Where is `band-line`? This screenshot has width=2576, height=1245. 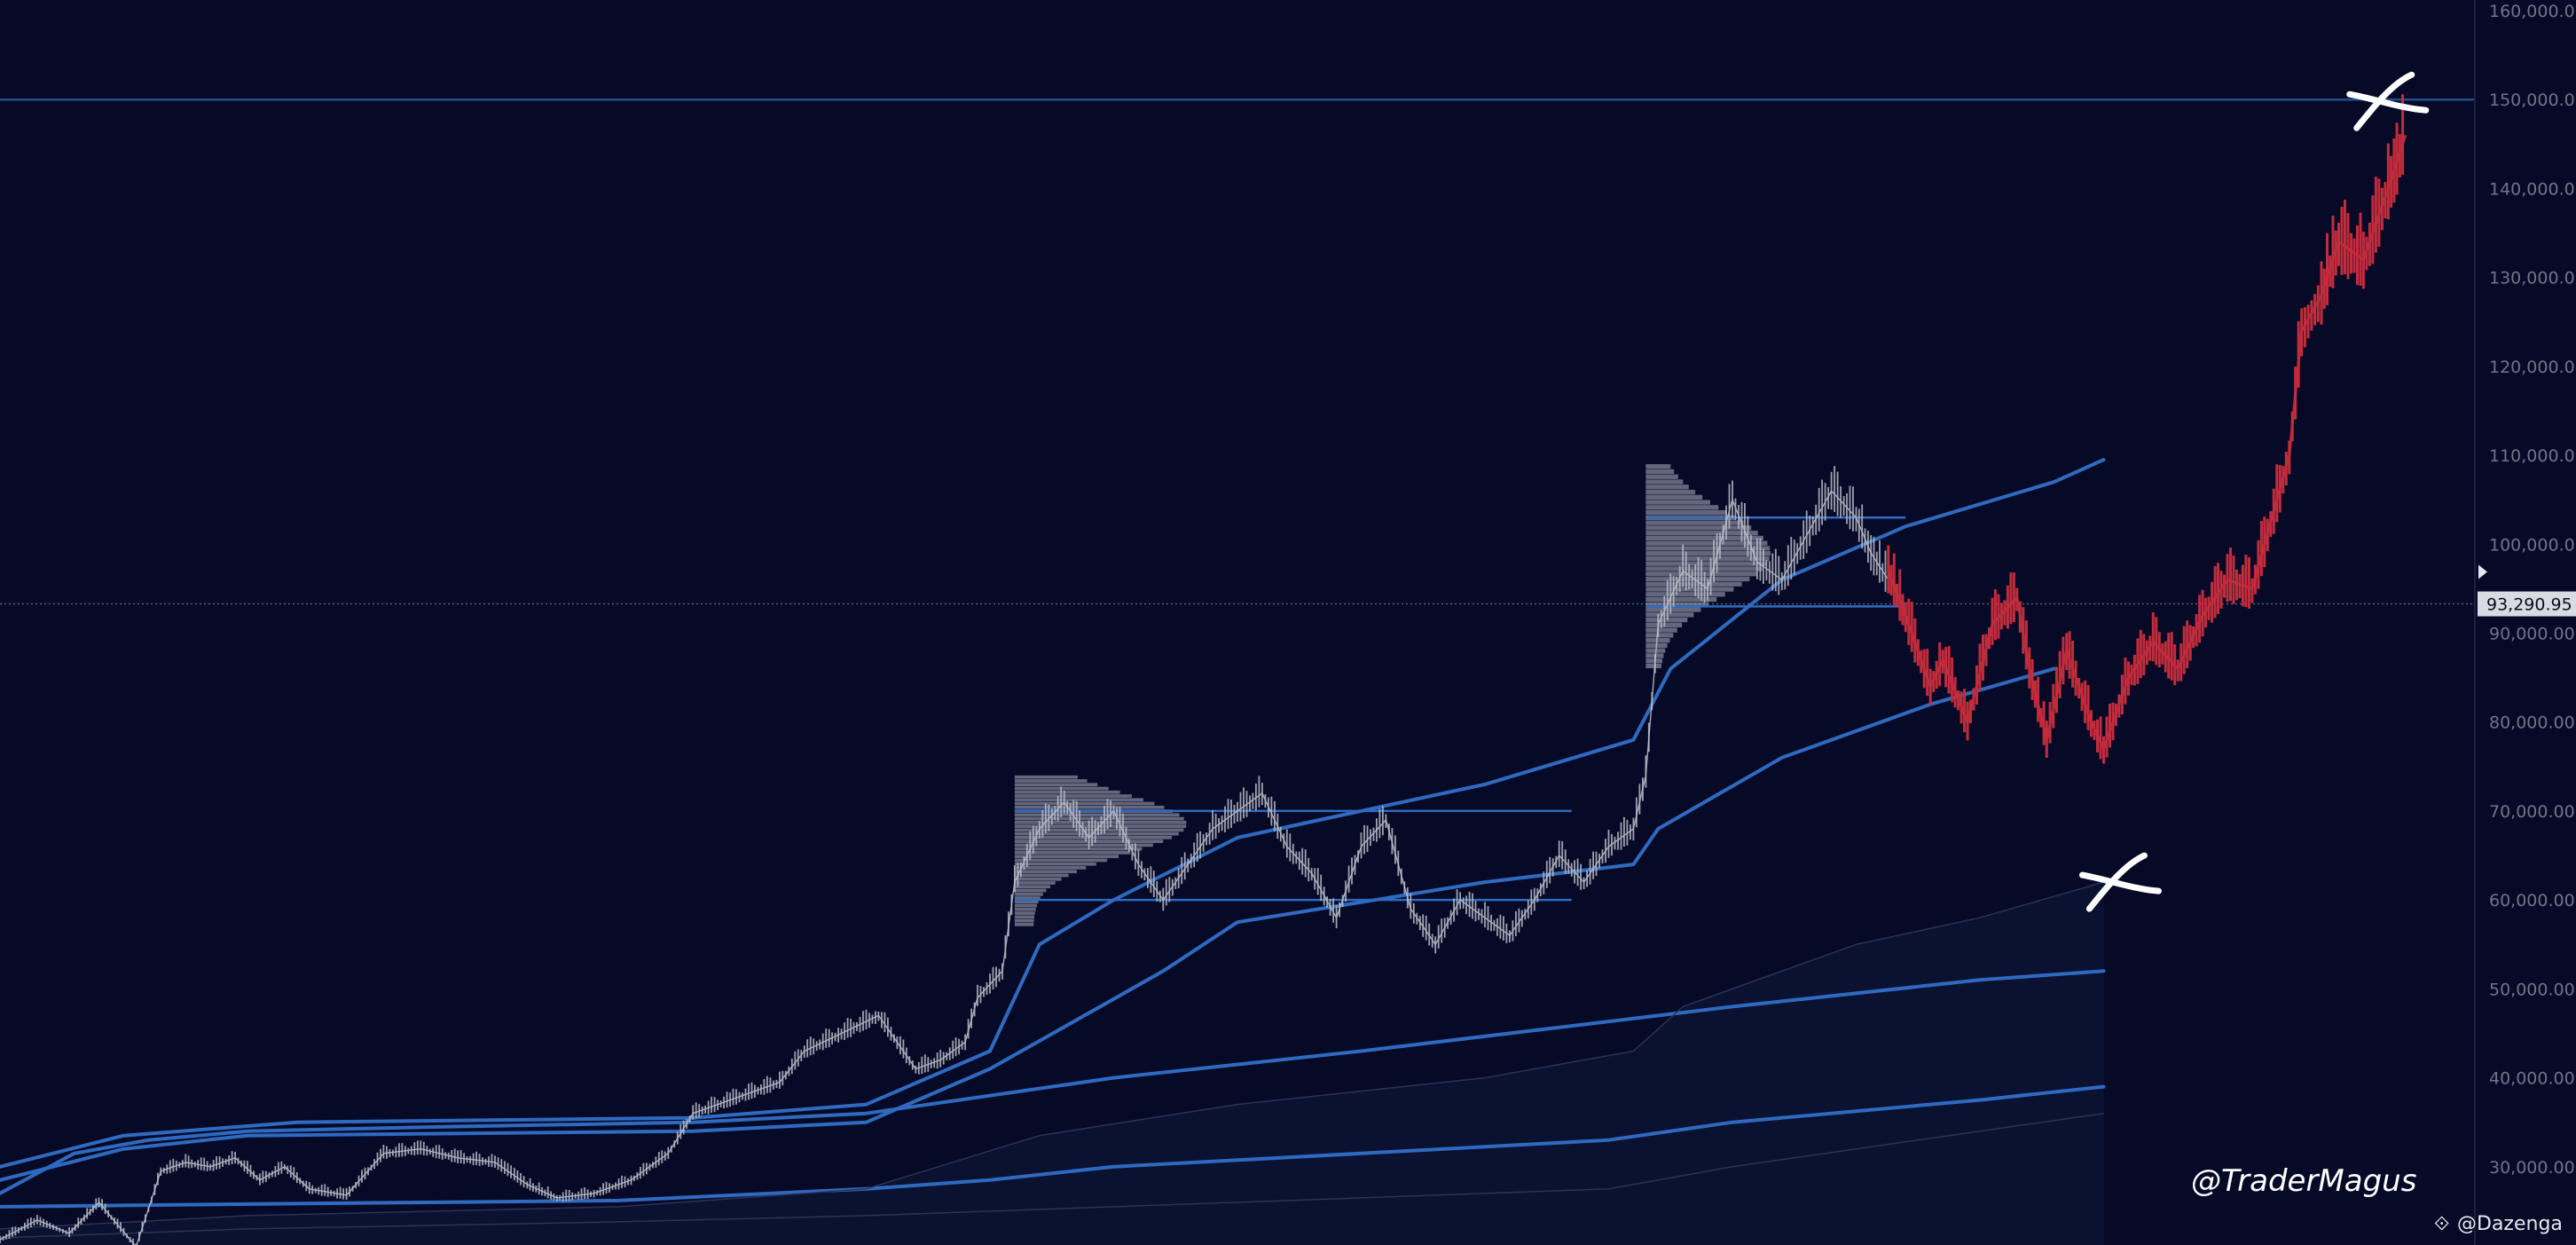
band-line is located at coordinates (1053, 1082).